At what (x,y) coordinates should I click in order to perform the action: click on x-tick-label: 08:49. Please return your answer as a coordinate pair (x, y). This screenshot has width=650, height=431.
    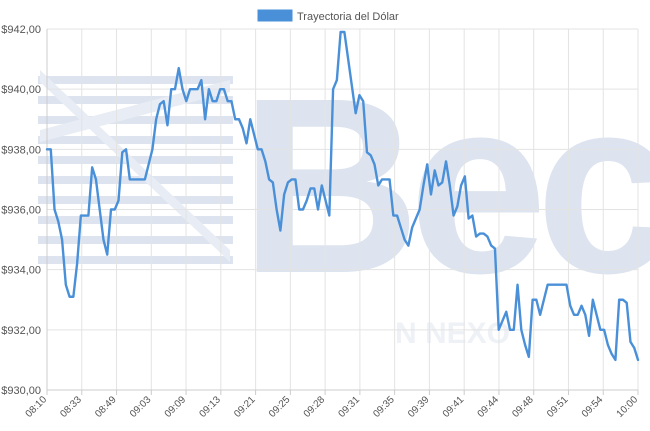
    Looking at the image, I should click on (106, 407).